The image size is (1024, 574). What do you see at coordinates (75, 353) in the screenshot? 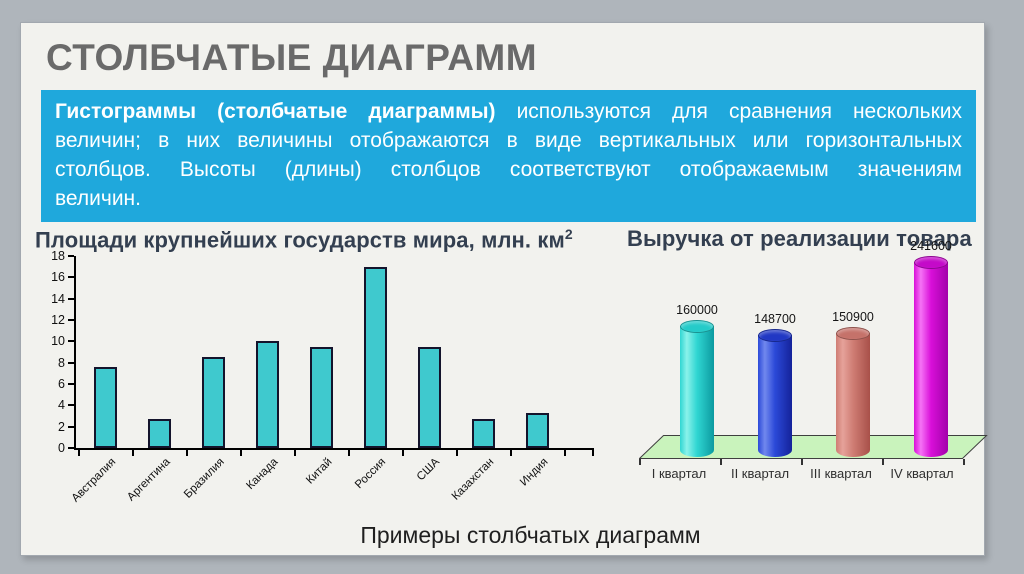
I see `y-axis` at bounding box center [75, 353].